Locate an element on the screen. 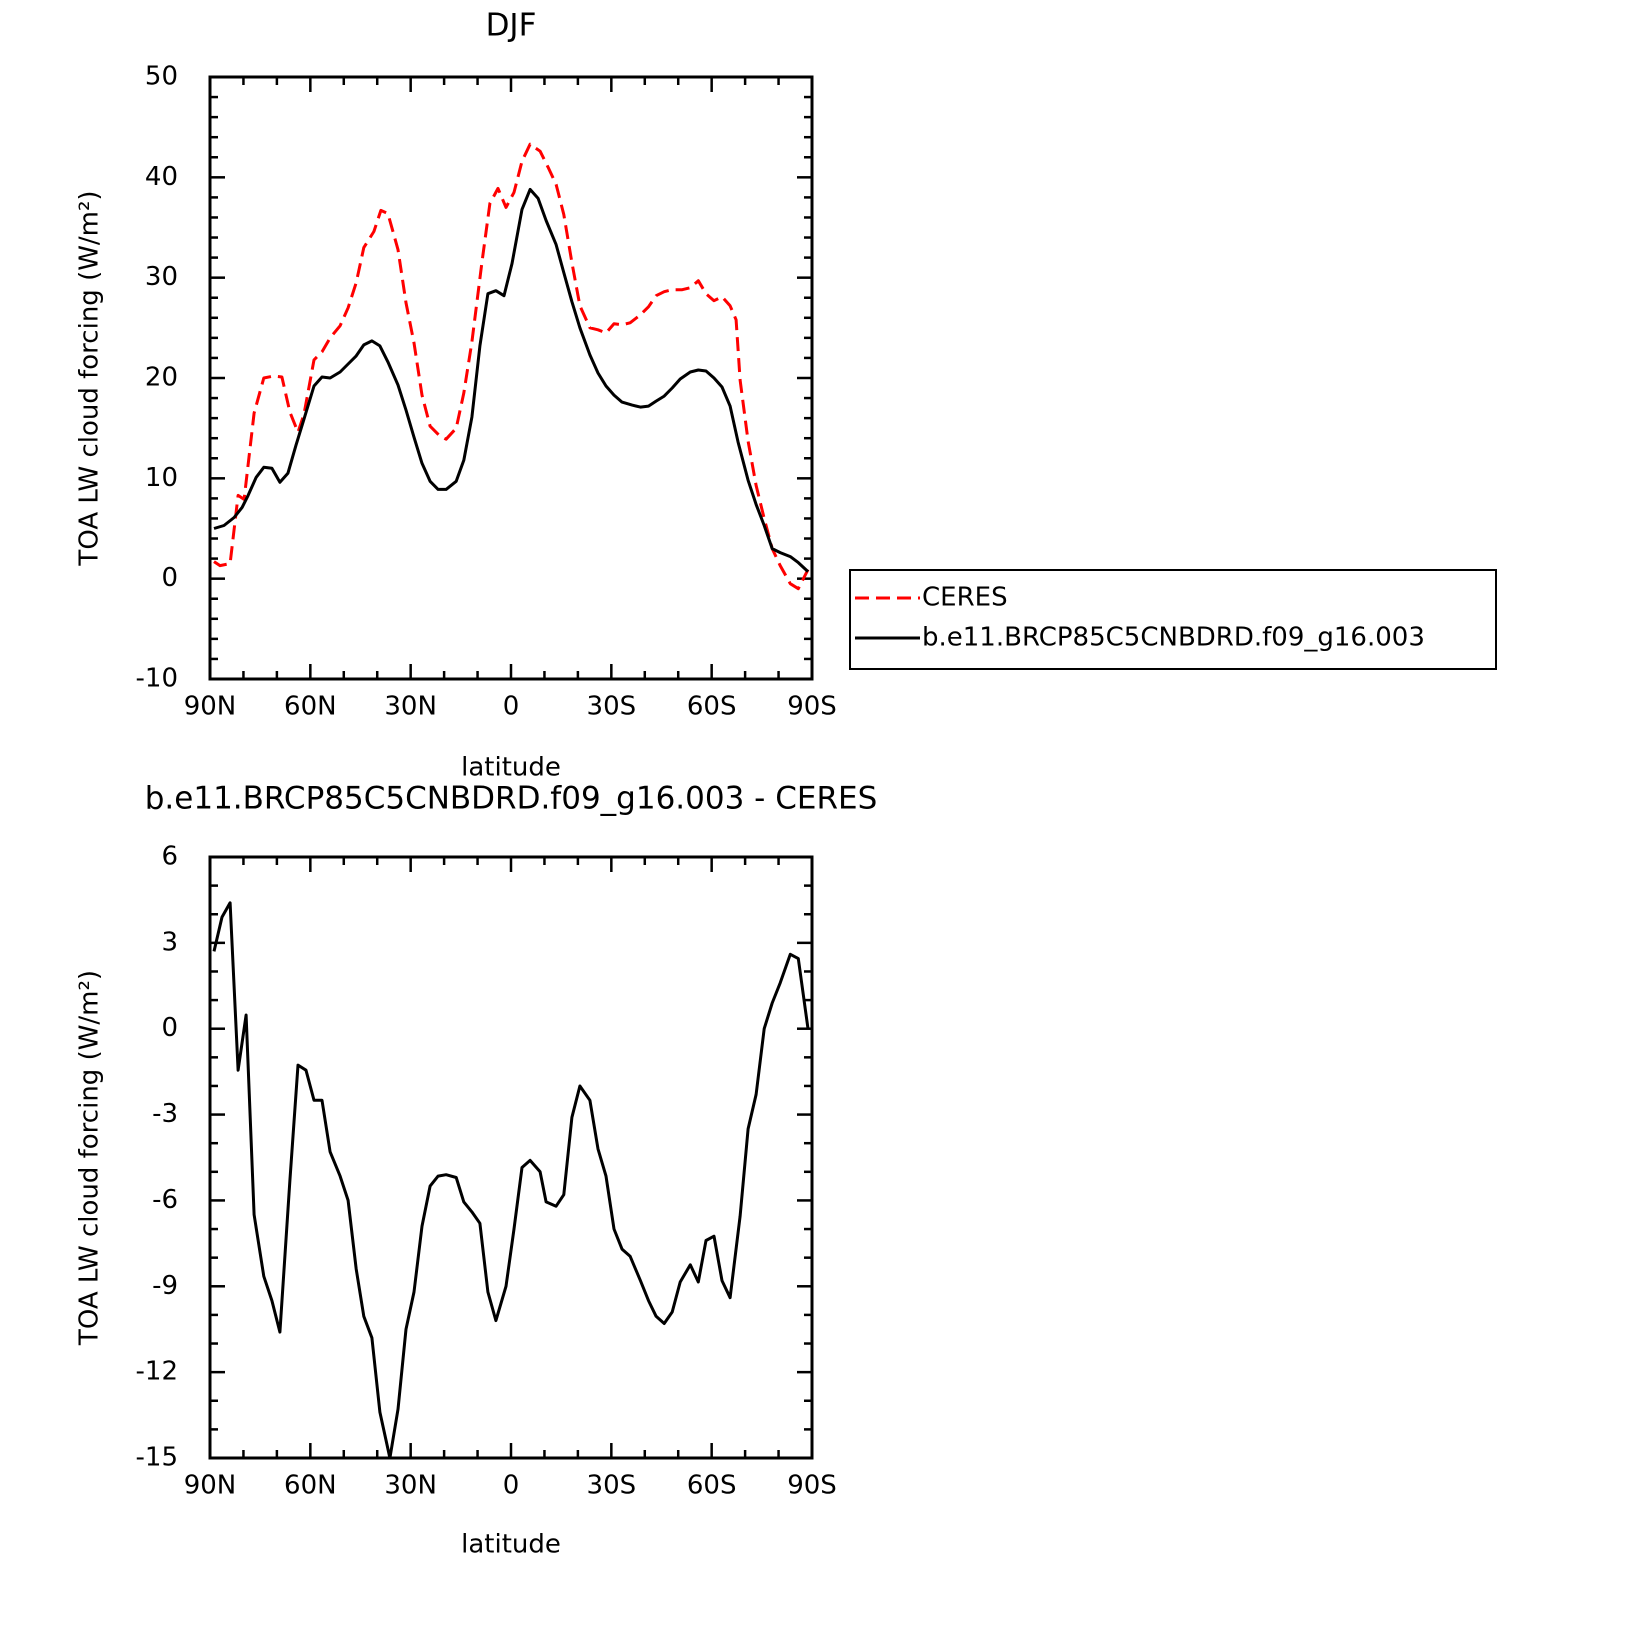  y-tick-label: 6 is located at coordinates (169, 857).